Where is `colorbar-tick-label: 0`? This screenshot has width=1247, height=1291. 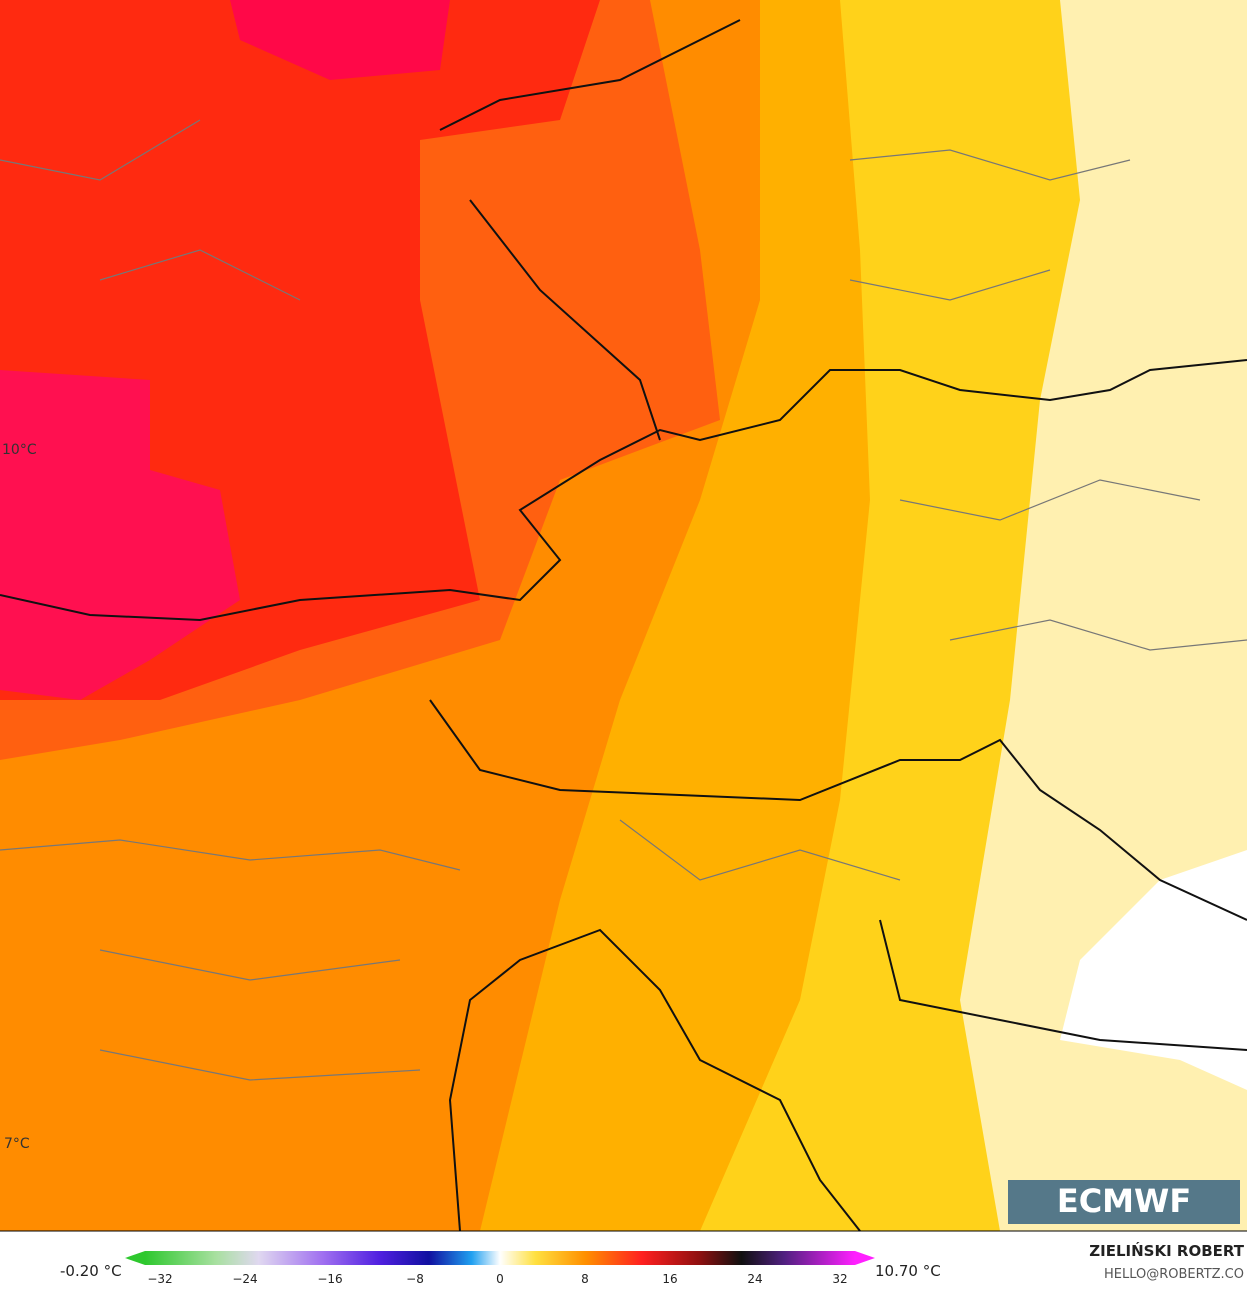
colorbar-tick-label: 0 is located at coordinates (500, 1279).